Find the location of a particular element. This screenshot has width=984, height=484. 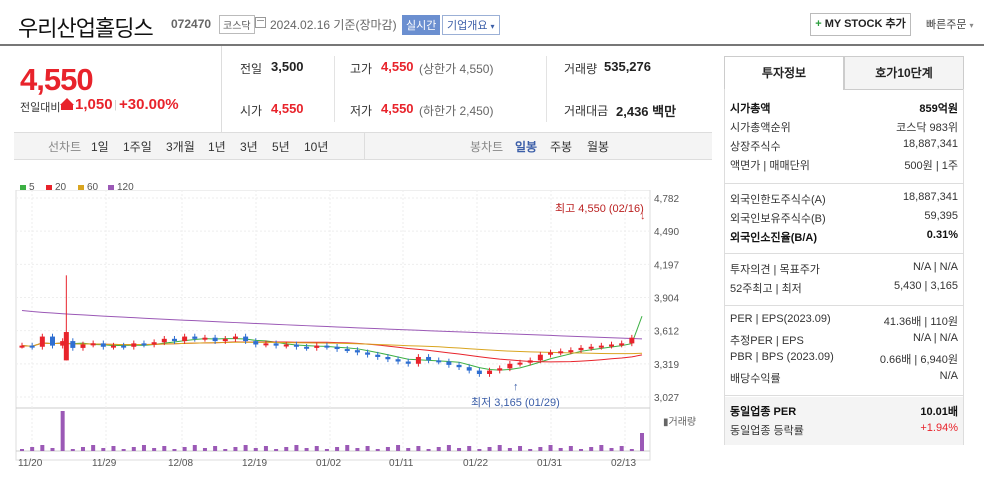

legend-ma5-swatch is located at coordinates (23, 188).